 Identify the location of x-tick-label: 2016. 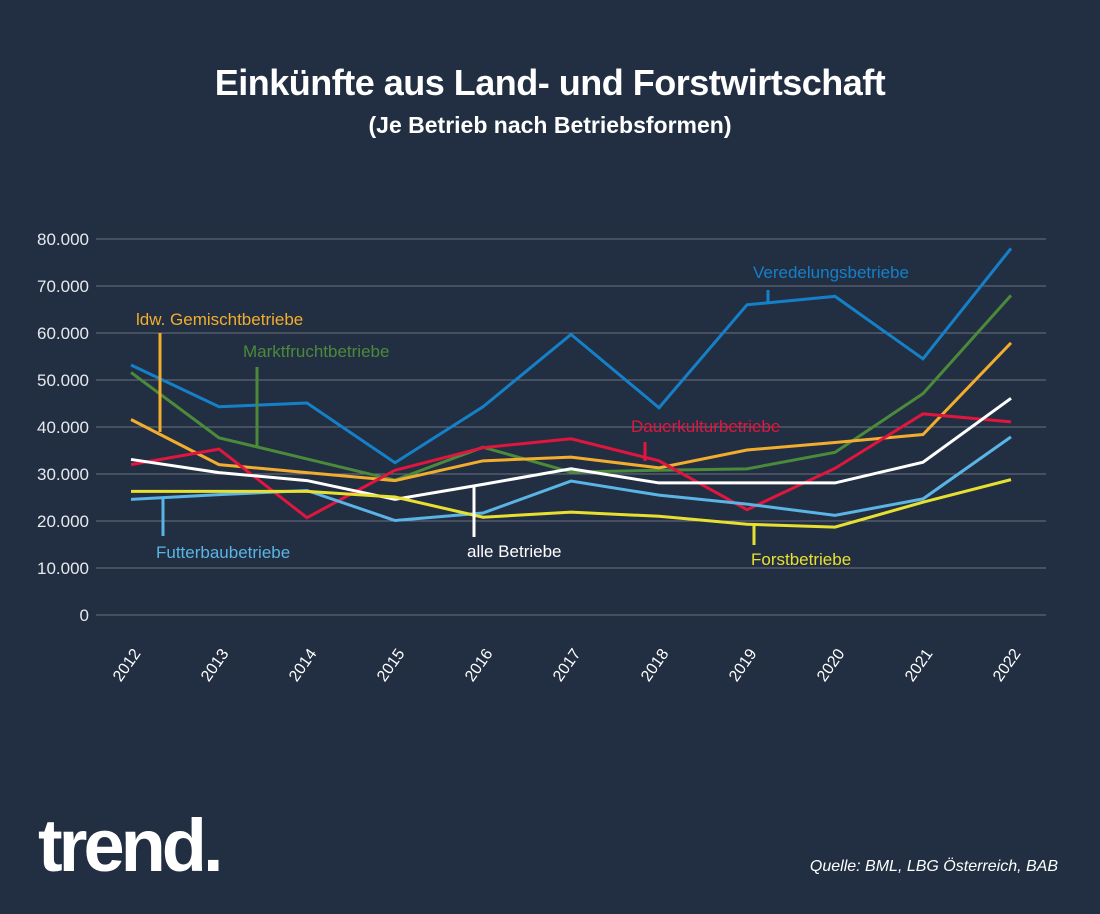
(479, 665).